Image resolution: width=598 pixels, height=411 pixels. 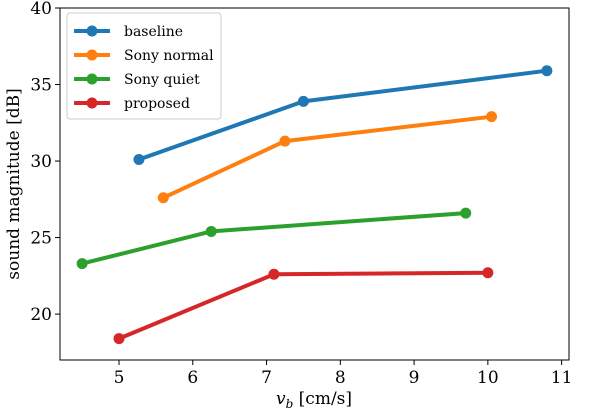 I want to click on x-tick-label: 11, so click(x=562, y=378).